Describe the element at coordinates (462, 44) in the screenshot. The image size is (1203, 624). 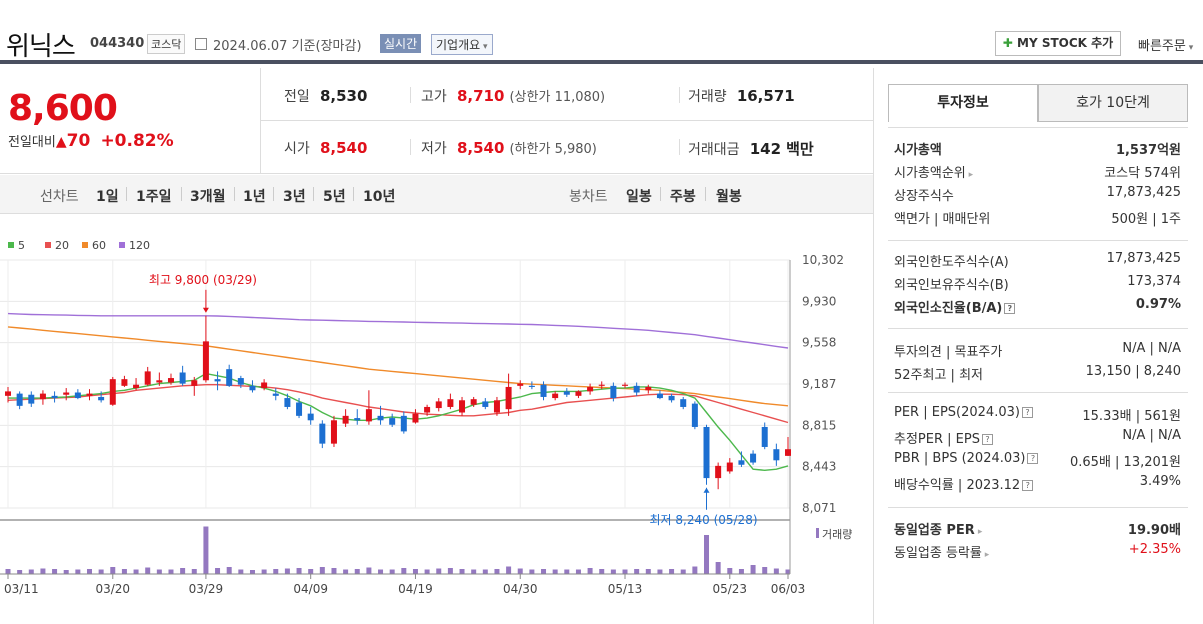
I see `company-info-dropdown: 기업개요 ▾` at that location.